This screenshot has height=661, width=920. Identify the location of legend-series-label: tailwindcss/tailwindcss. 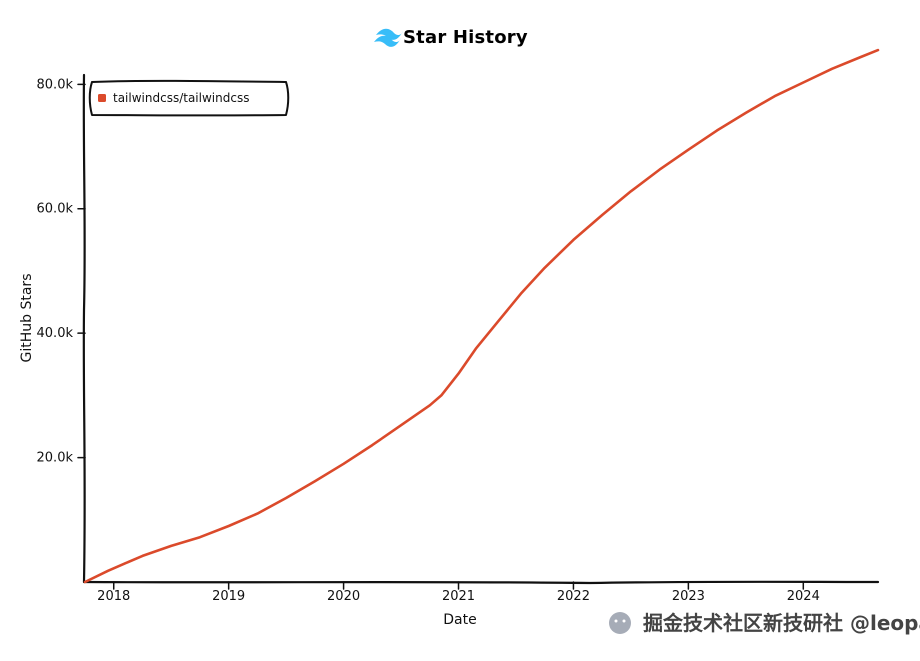
(181, 98).